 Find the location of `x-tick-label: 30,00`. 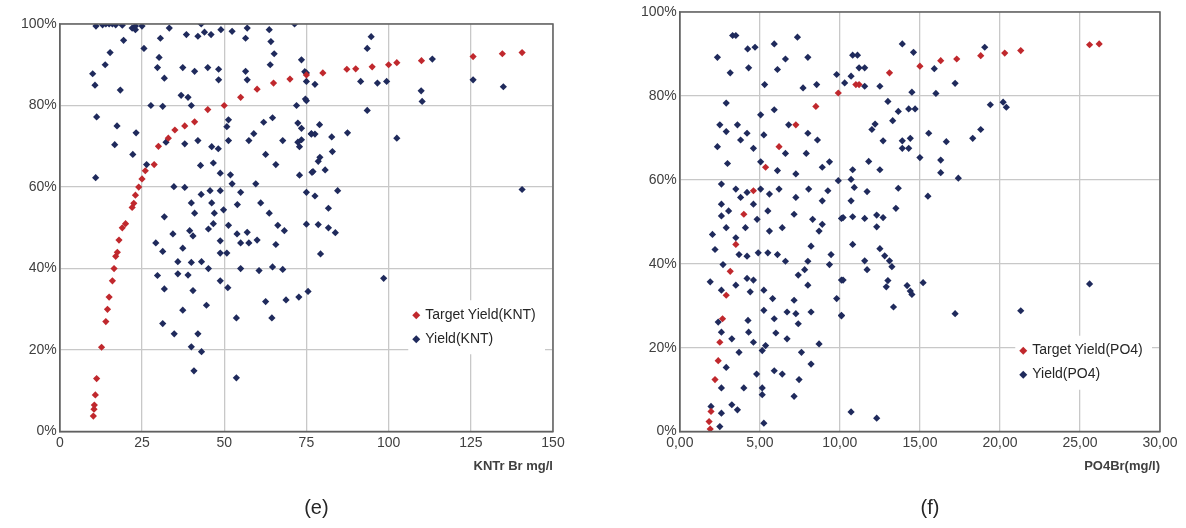

x-tick-label: 30,00 is located at coordinates (1160, 441).